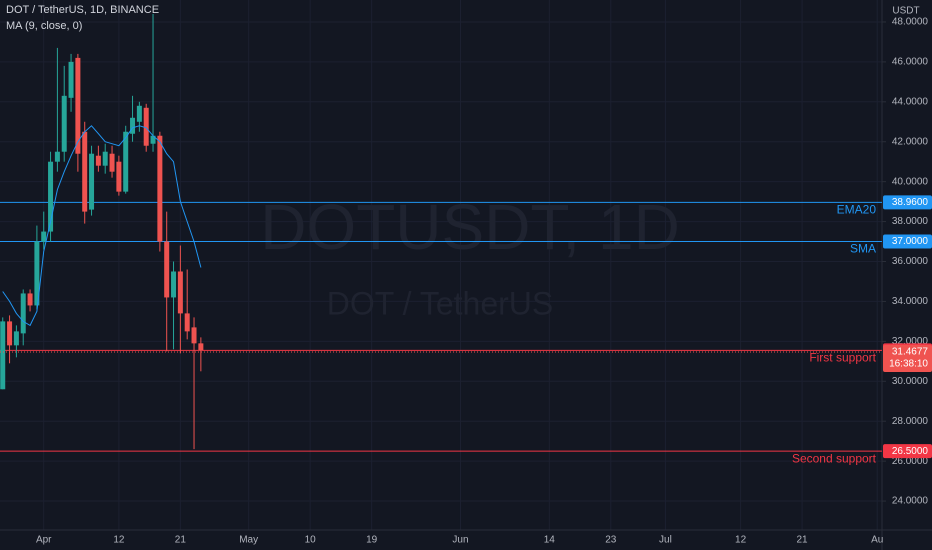  I want to click on y-tick-label: 36.0000, so click(910, 261).